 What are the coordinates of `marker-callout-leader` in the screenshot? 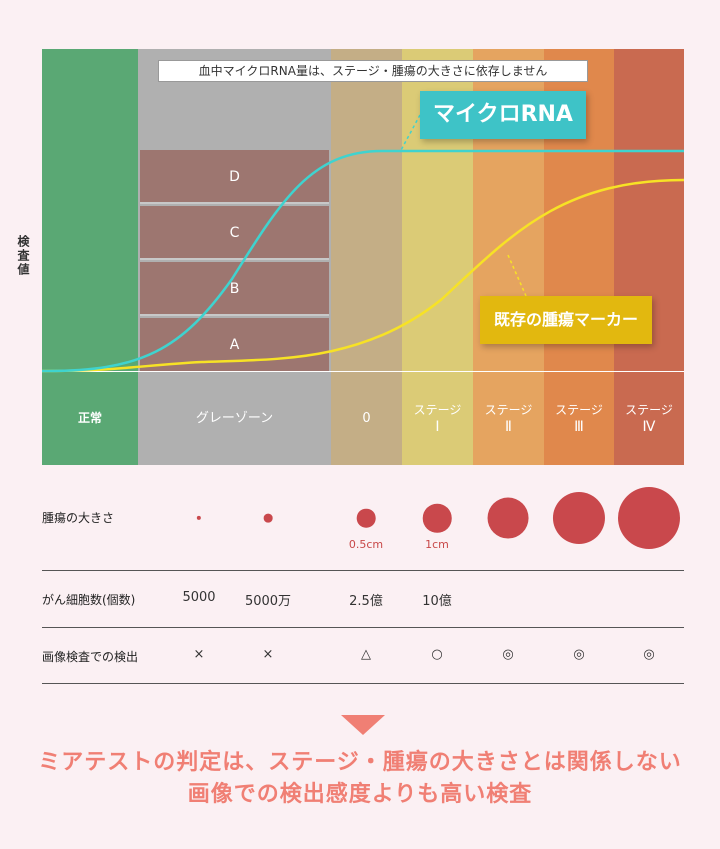 It's located at (517, 275).